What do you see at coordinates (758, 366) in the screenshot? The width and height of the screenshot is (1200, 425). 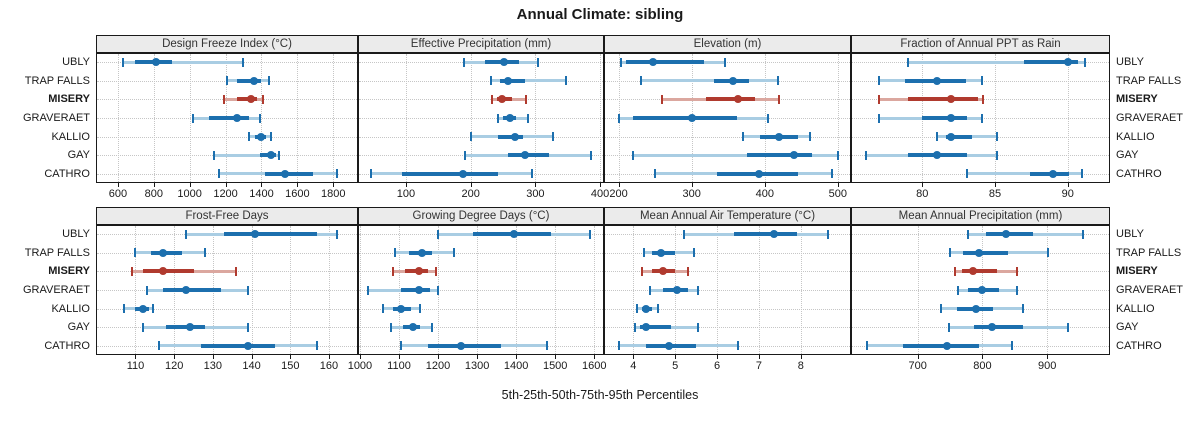 I see `axis-tick-label: 7` at bounding box center [758, 366].